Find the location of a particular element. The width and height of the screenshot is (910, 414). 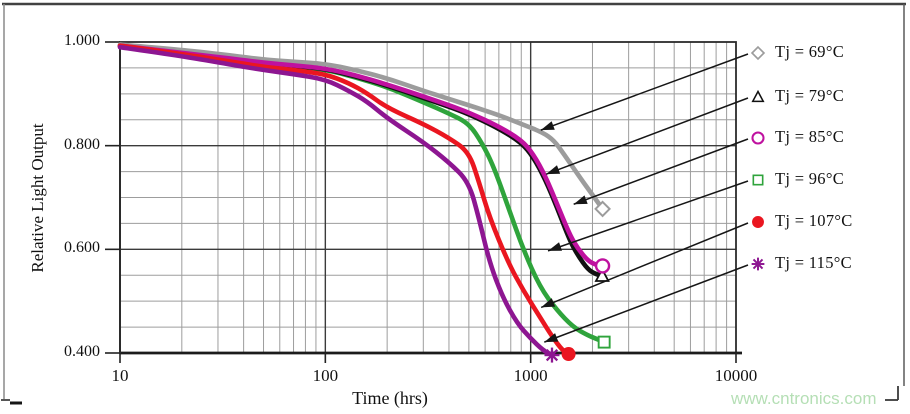

legend-arrow-Tj115C is located at coordinates (646, 303).